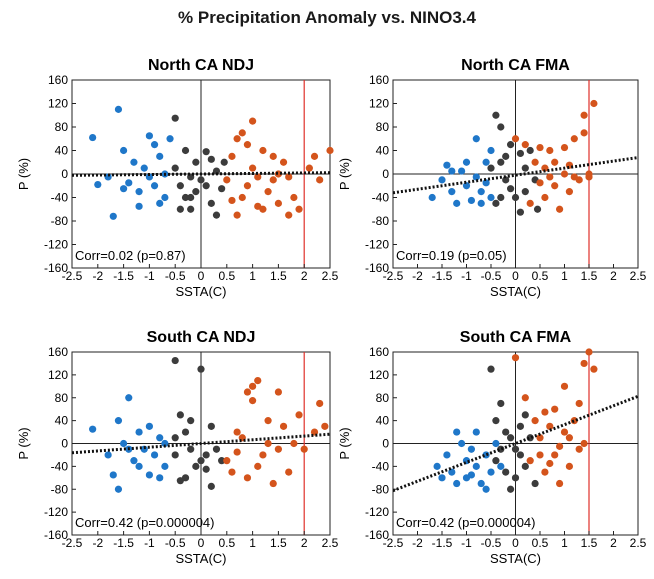 The image size is (654, 579). I want to click on y-tick-label: -80, so click(381, 489).